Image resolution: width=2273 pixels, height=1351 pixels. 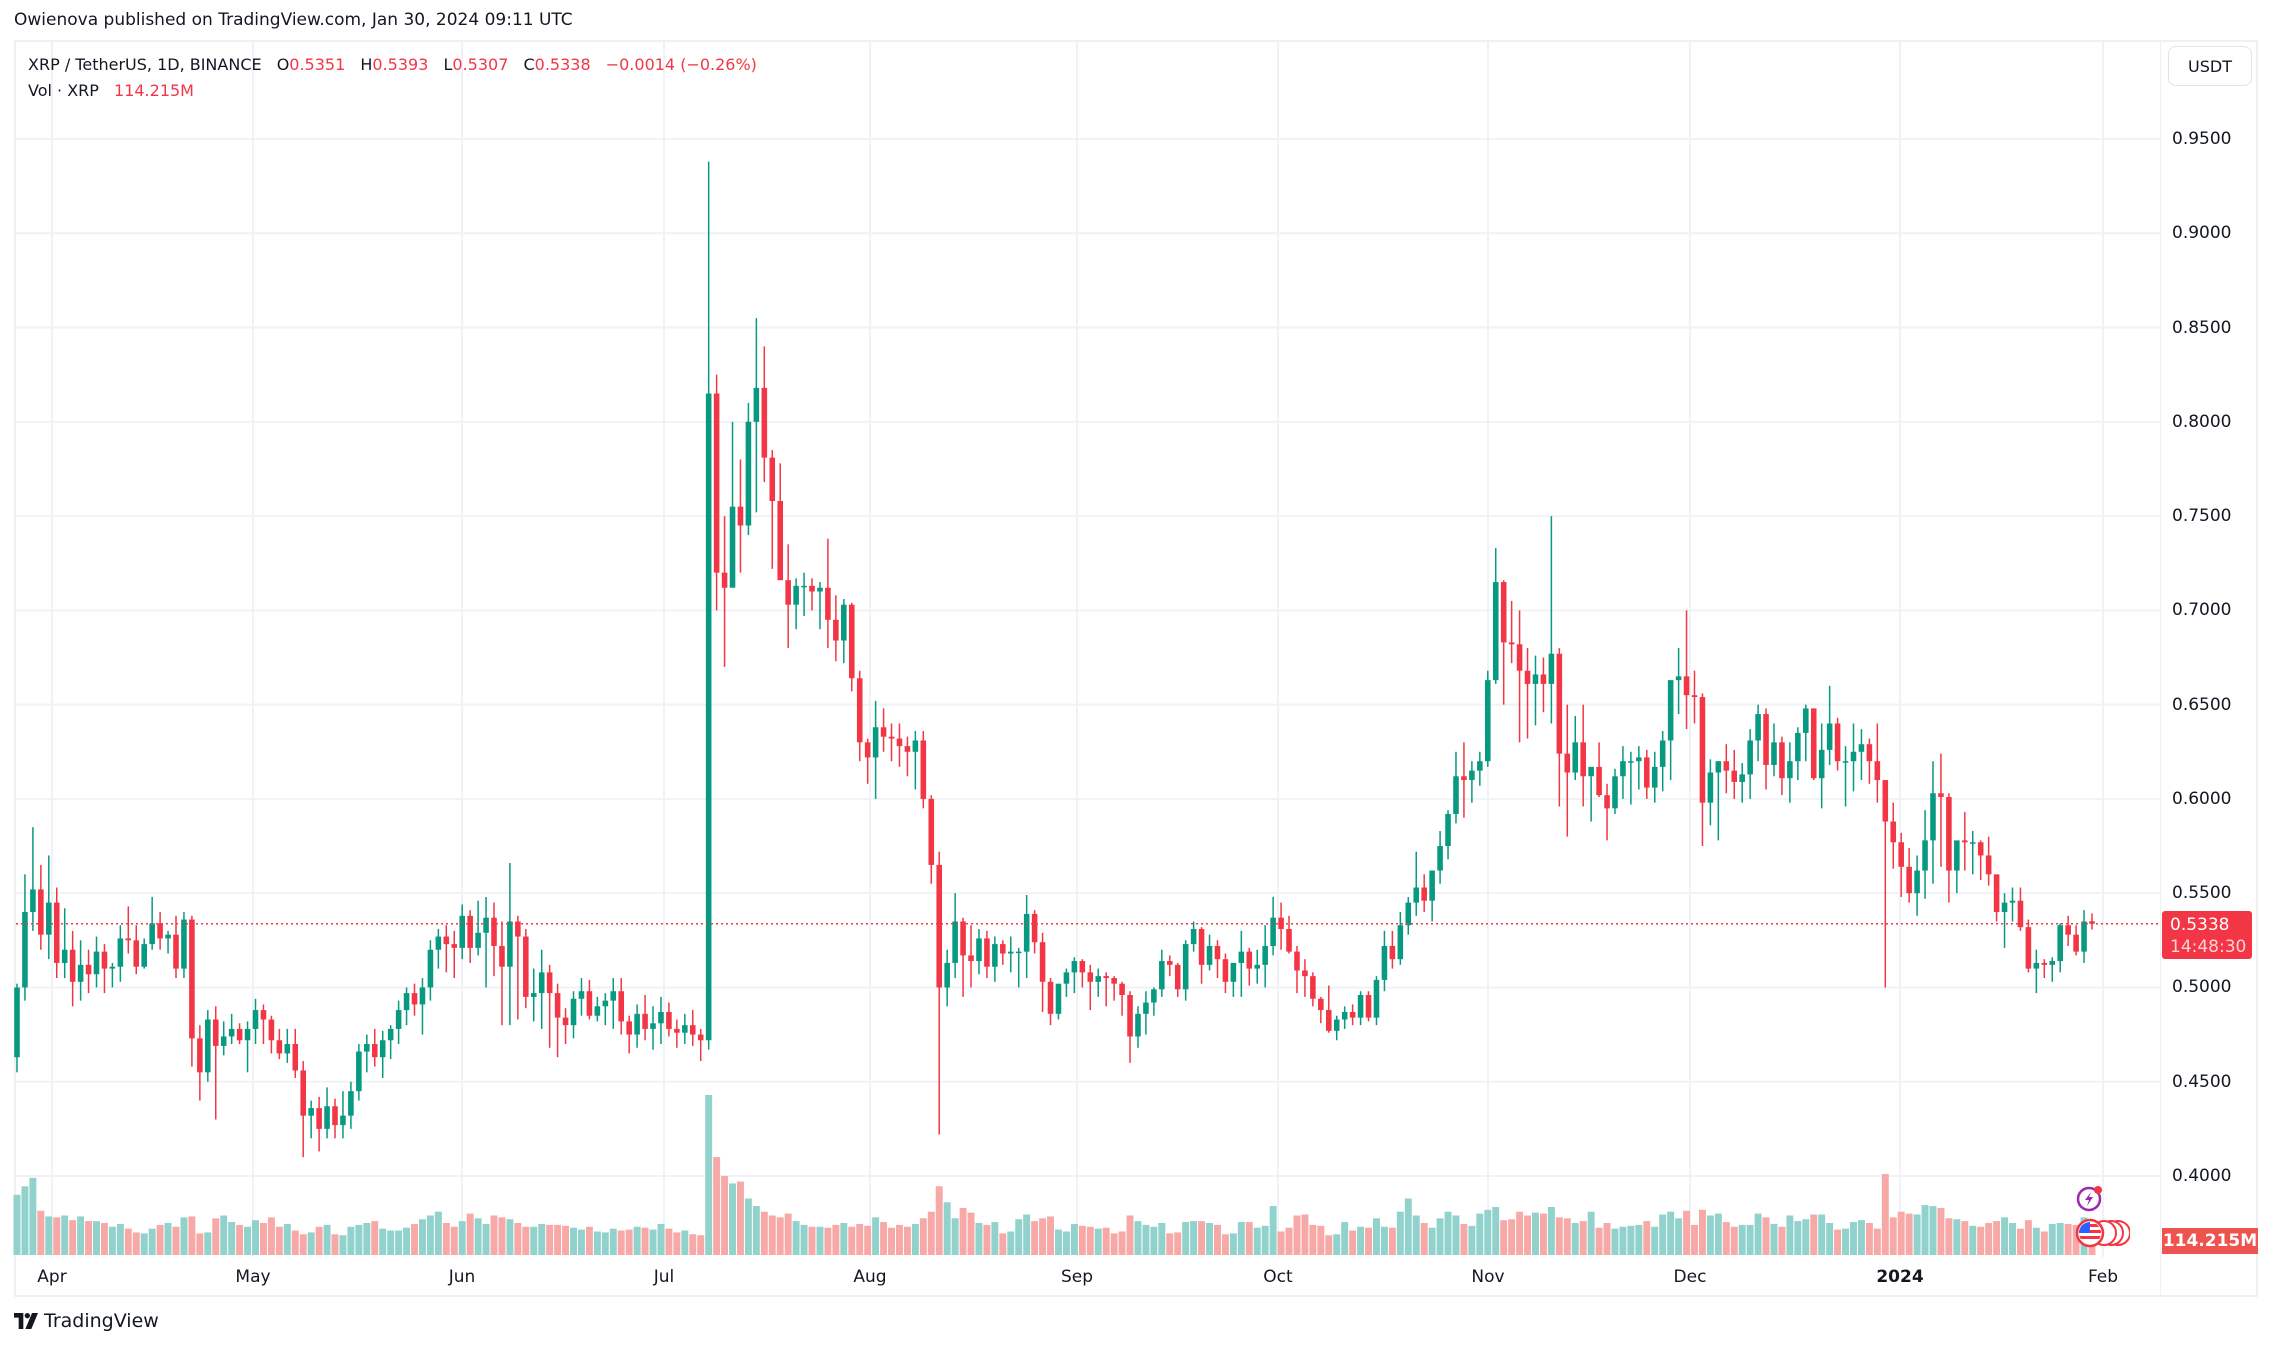 I want to click on time-tick-label: Nov, so click(x=1488, y=1277).